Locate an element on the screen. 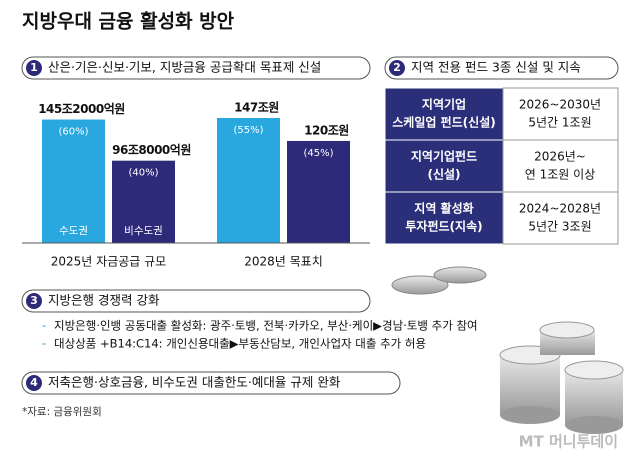 The height and width of the screenshot is (470, 640). share-label: (55%) is located at coordinates (248, 130).